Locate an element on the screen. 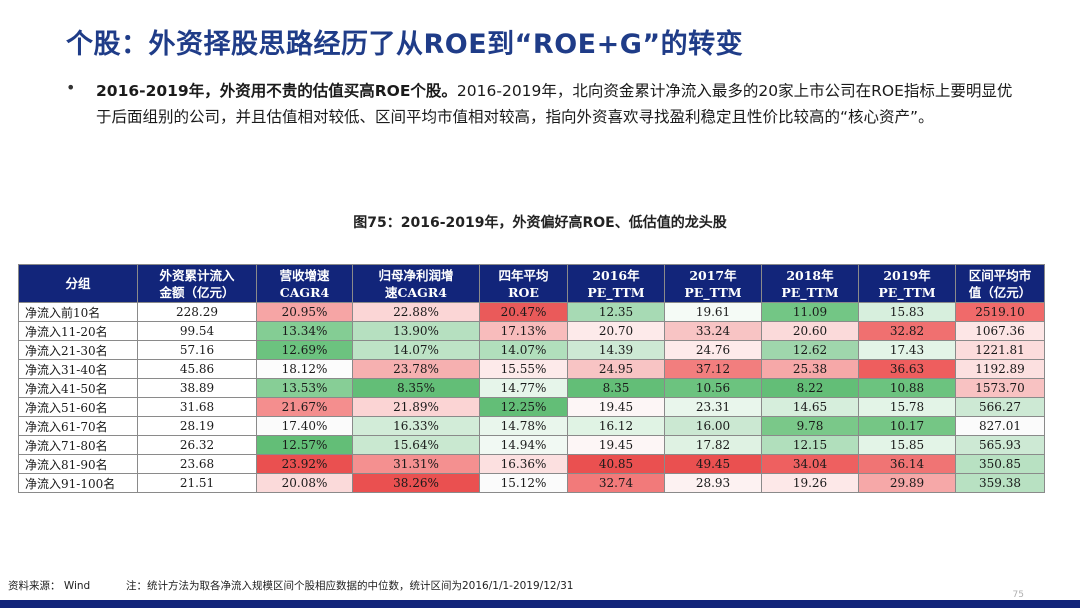 This screenshot has width=1080, height=608. header-label-line: ROE is located at coordinates (523, 292).